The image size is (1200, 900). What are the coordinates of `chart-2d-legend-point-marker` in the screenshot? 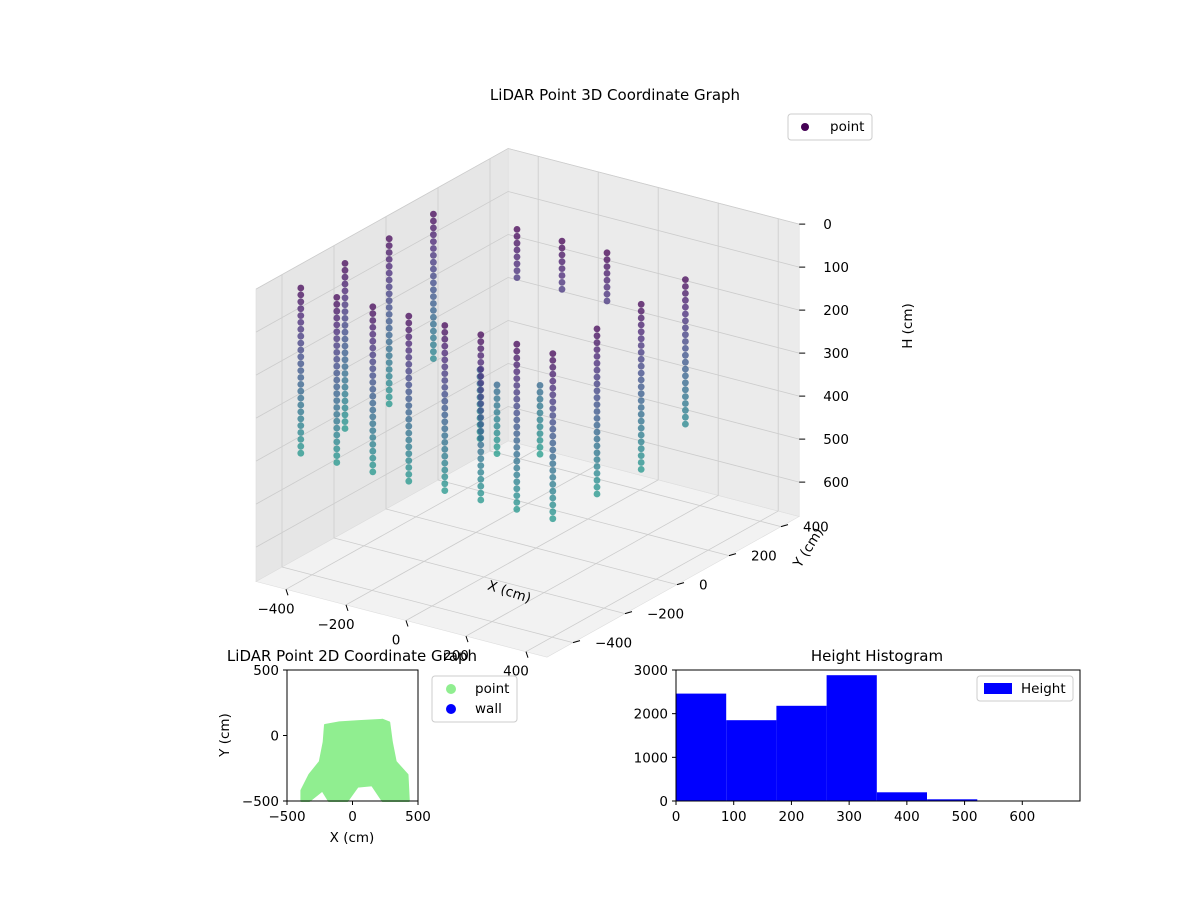 It's located at (451, 689).